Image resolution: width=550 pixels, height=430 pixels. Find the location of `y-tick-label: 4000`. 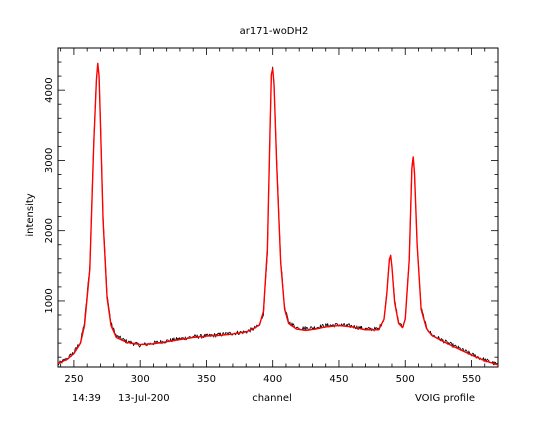

y-tick-label: 4000 is located at coordinates (49, 89).